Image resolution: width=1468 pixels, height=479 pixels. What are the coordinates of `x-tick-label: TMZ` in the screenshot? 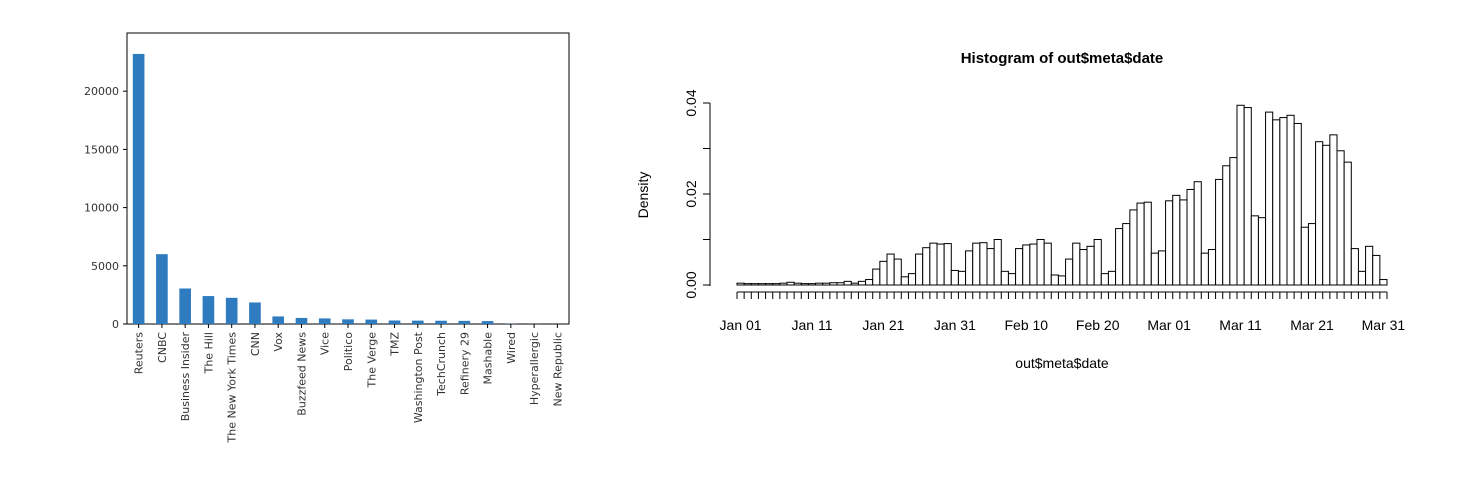 It's located at (395, 344).